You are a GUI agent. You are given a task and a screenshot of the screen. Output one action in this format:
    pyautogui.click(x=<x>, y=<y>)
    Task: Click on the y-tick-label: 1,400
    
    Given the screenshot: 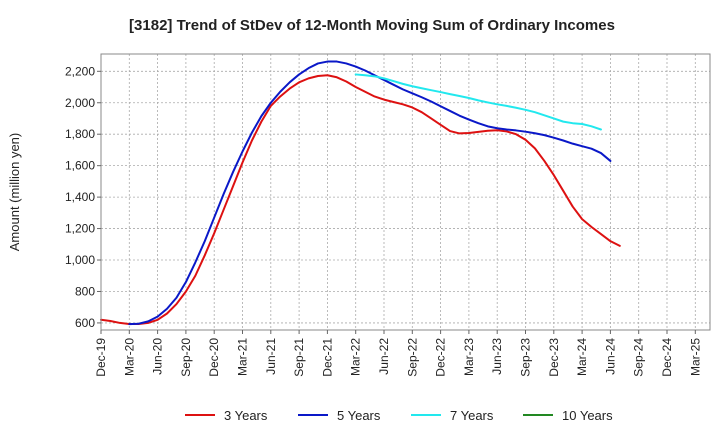 What is the action you would take?
    pyautogui.click(x=80, y=197)
    